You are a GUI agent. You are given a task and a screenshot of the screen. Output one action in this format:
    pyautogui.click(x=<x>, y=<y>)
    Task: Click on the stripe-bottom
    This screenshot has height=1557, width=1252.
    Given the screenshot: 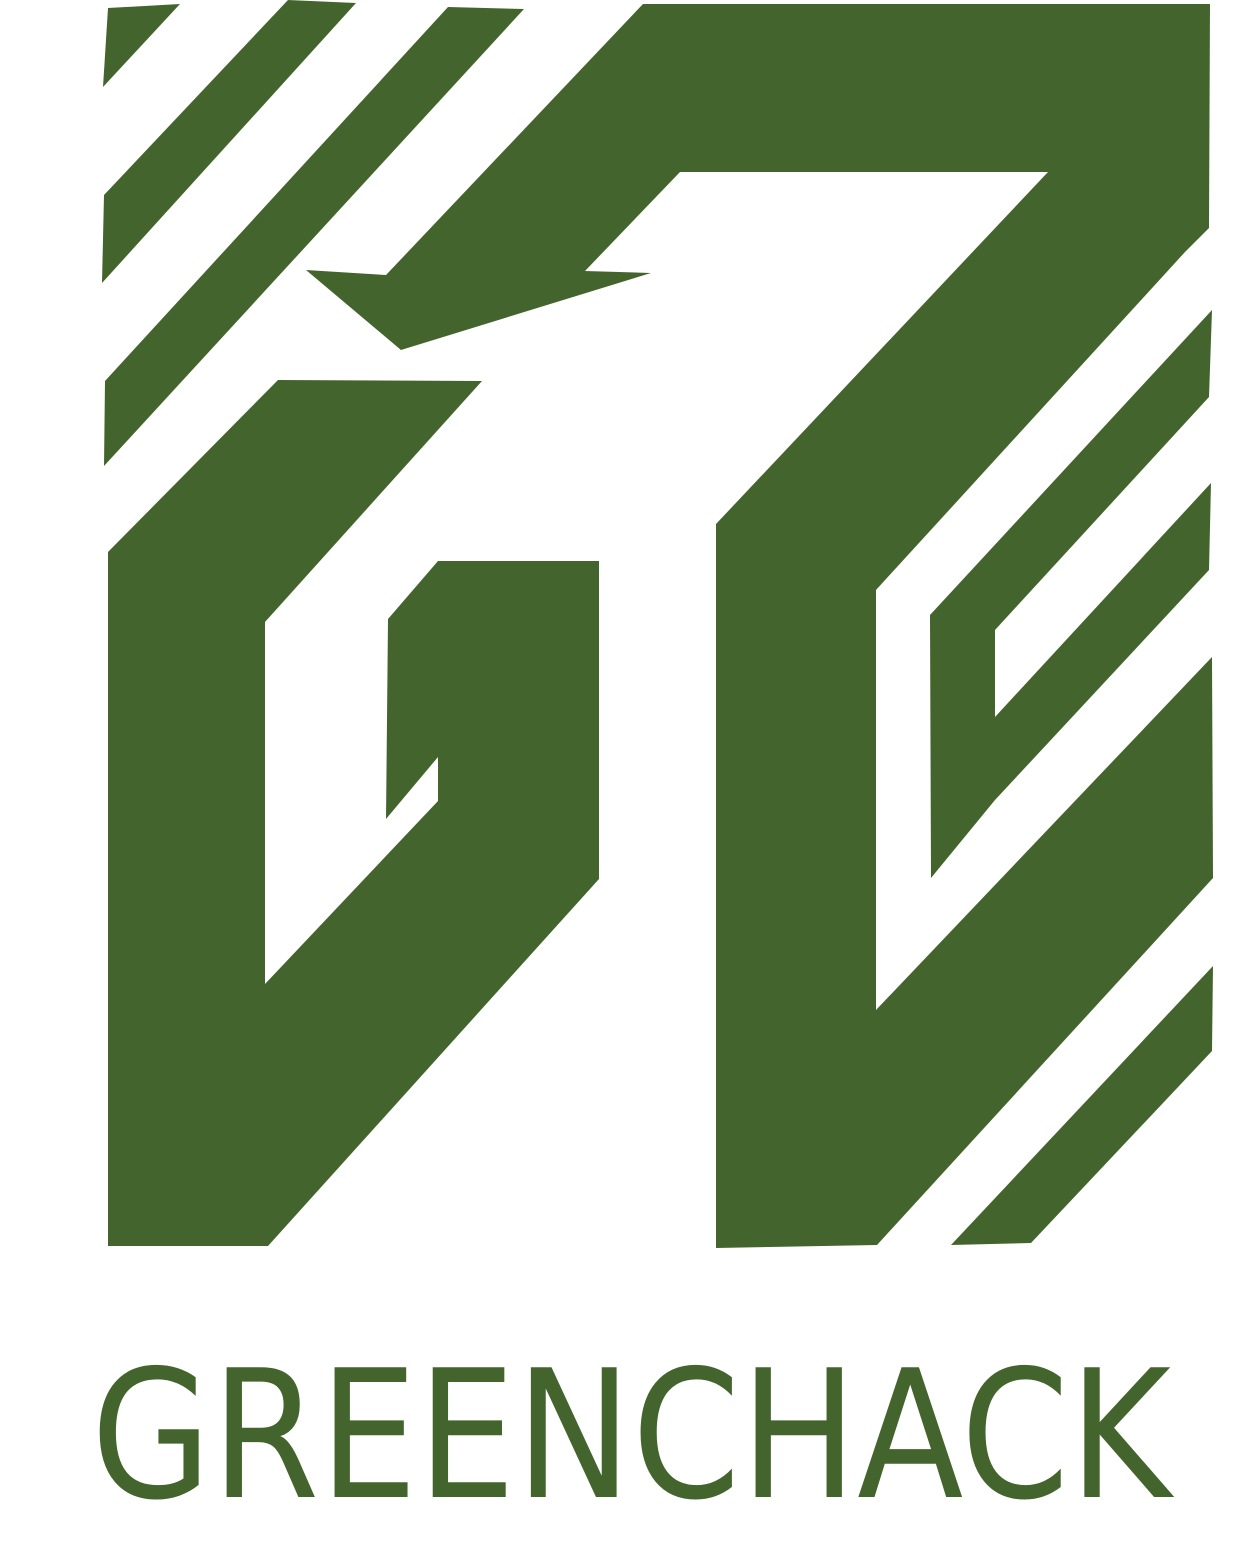 What is the action you would take?
    pyautogui.click(x=1082, y=1105)
    